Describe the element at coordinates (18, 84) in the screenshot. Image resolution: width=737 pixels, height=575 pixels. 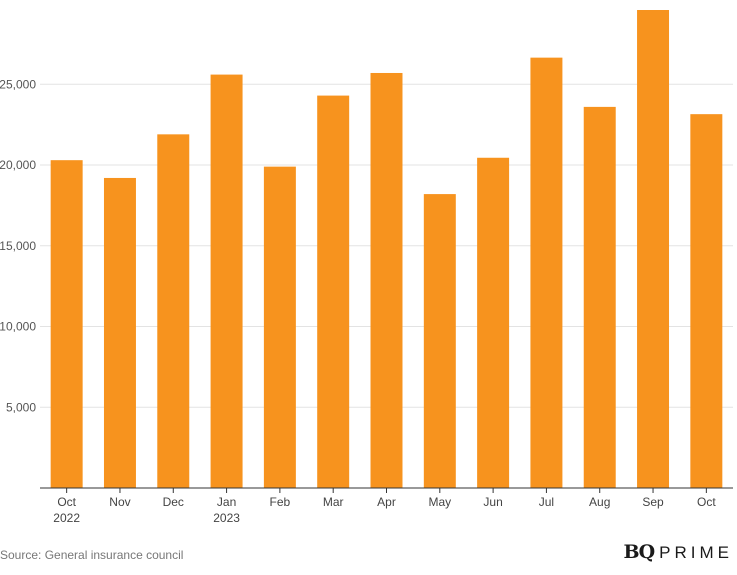
I see `y-tick-label: 25,000` at that location.